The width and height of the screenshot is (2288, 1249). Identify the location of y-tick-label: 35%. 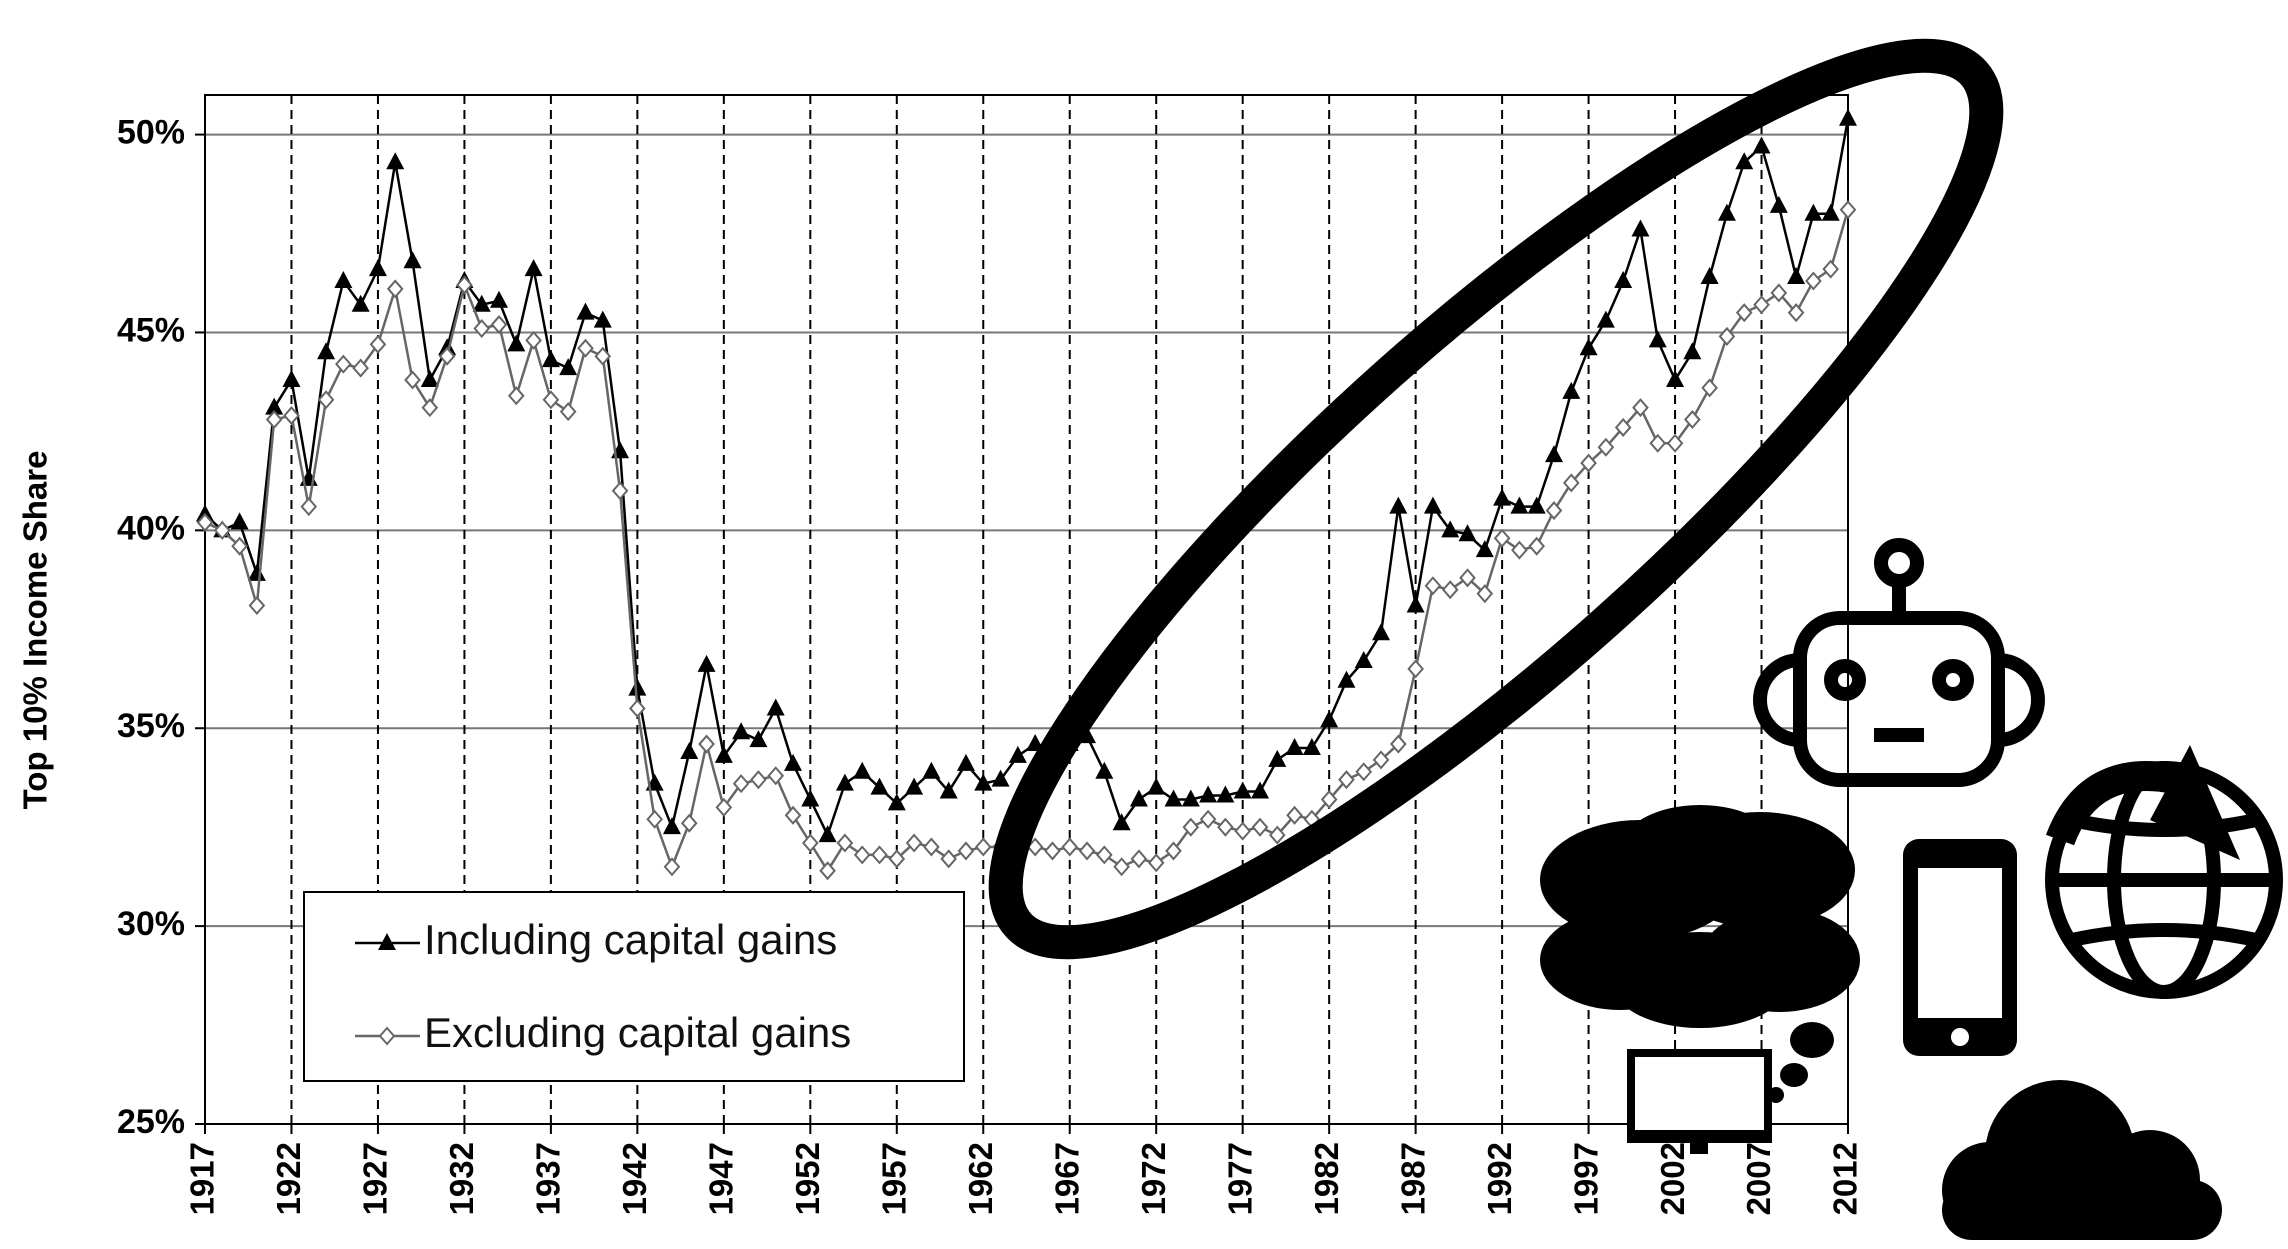
(151, 726).